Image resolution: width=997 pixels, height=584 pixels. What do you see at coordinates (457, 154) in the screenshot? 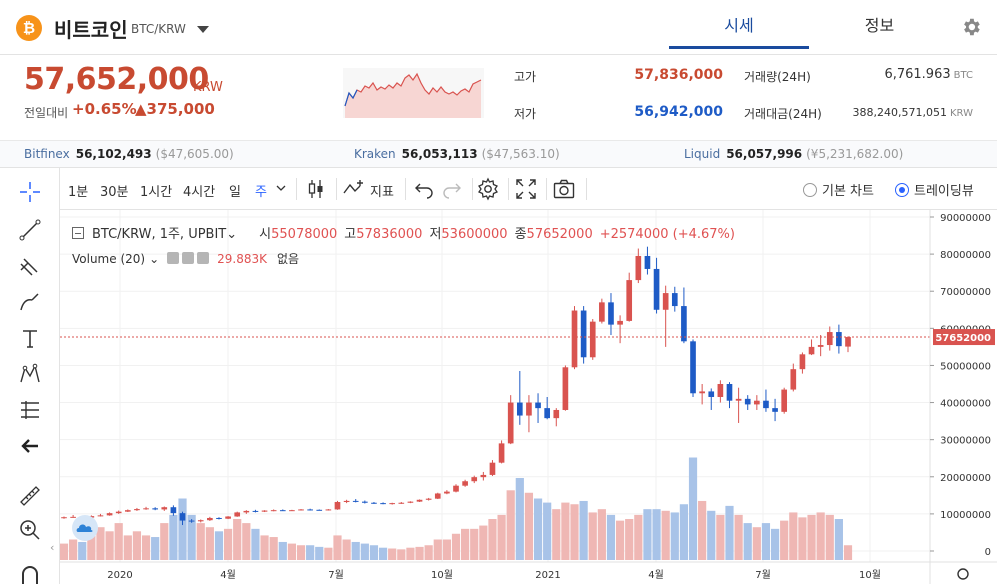
I see `exchange-kraken: Kraken 56,053,113 ($47,563.10)` at bounding box center [457, 154].